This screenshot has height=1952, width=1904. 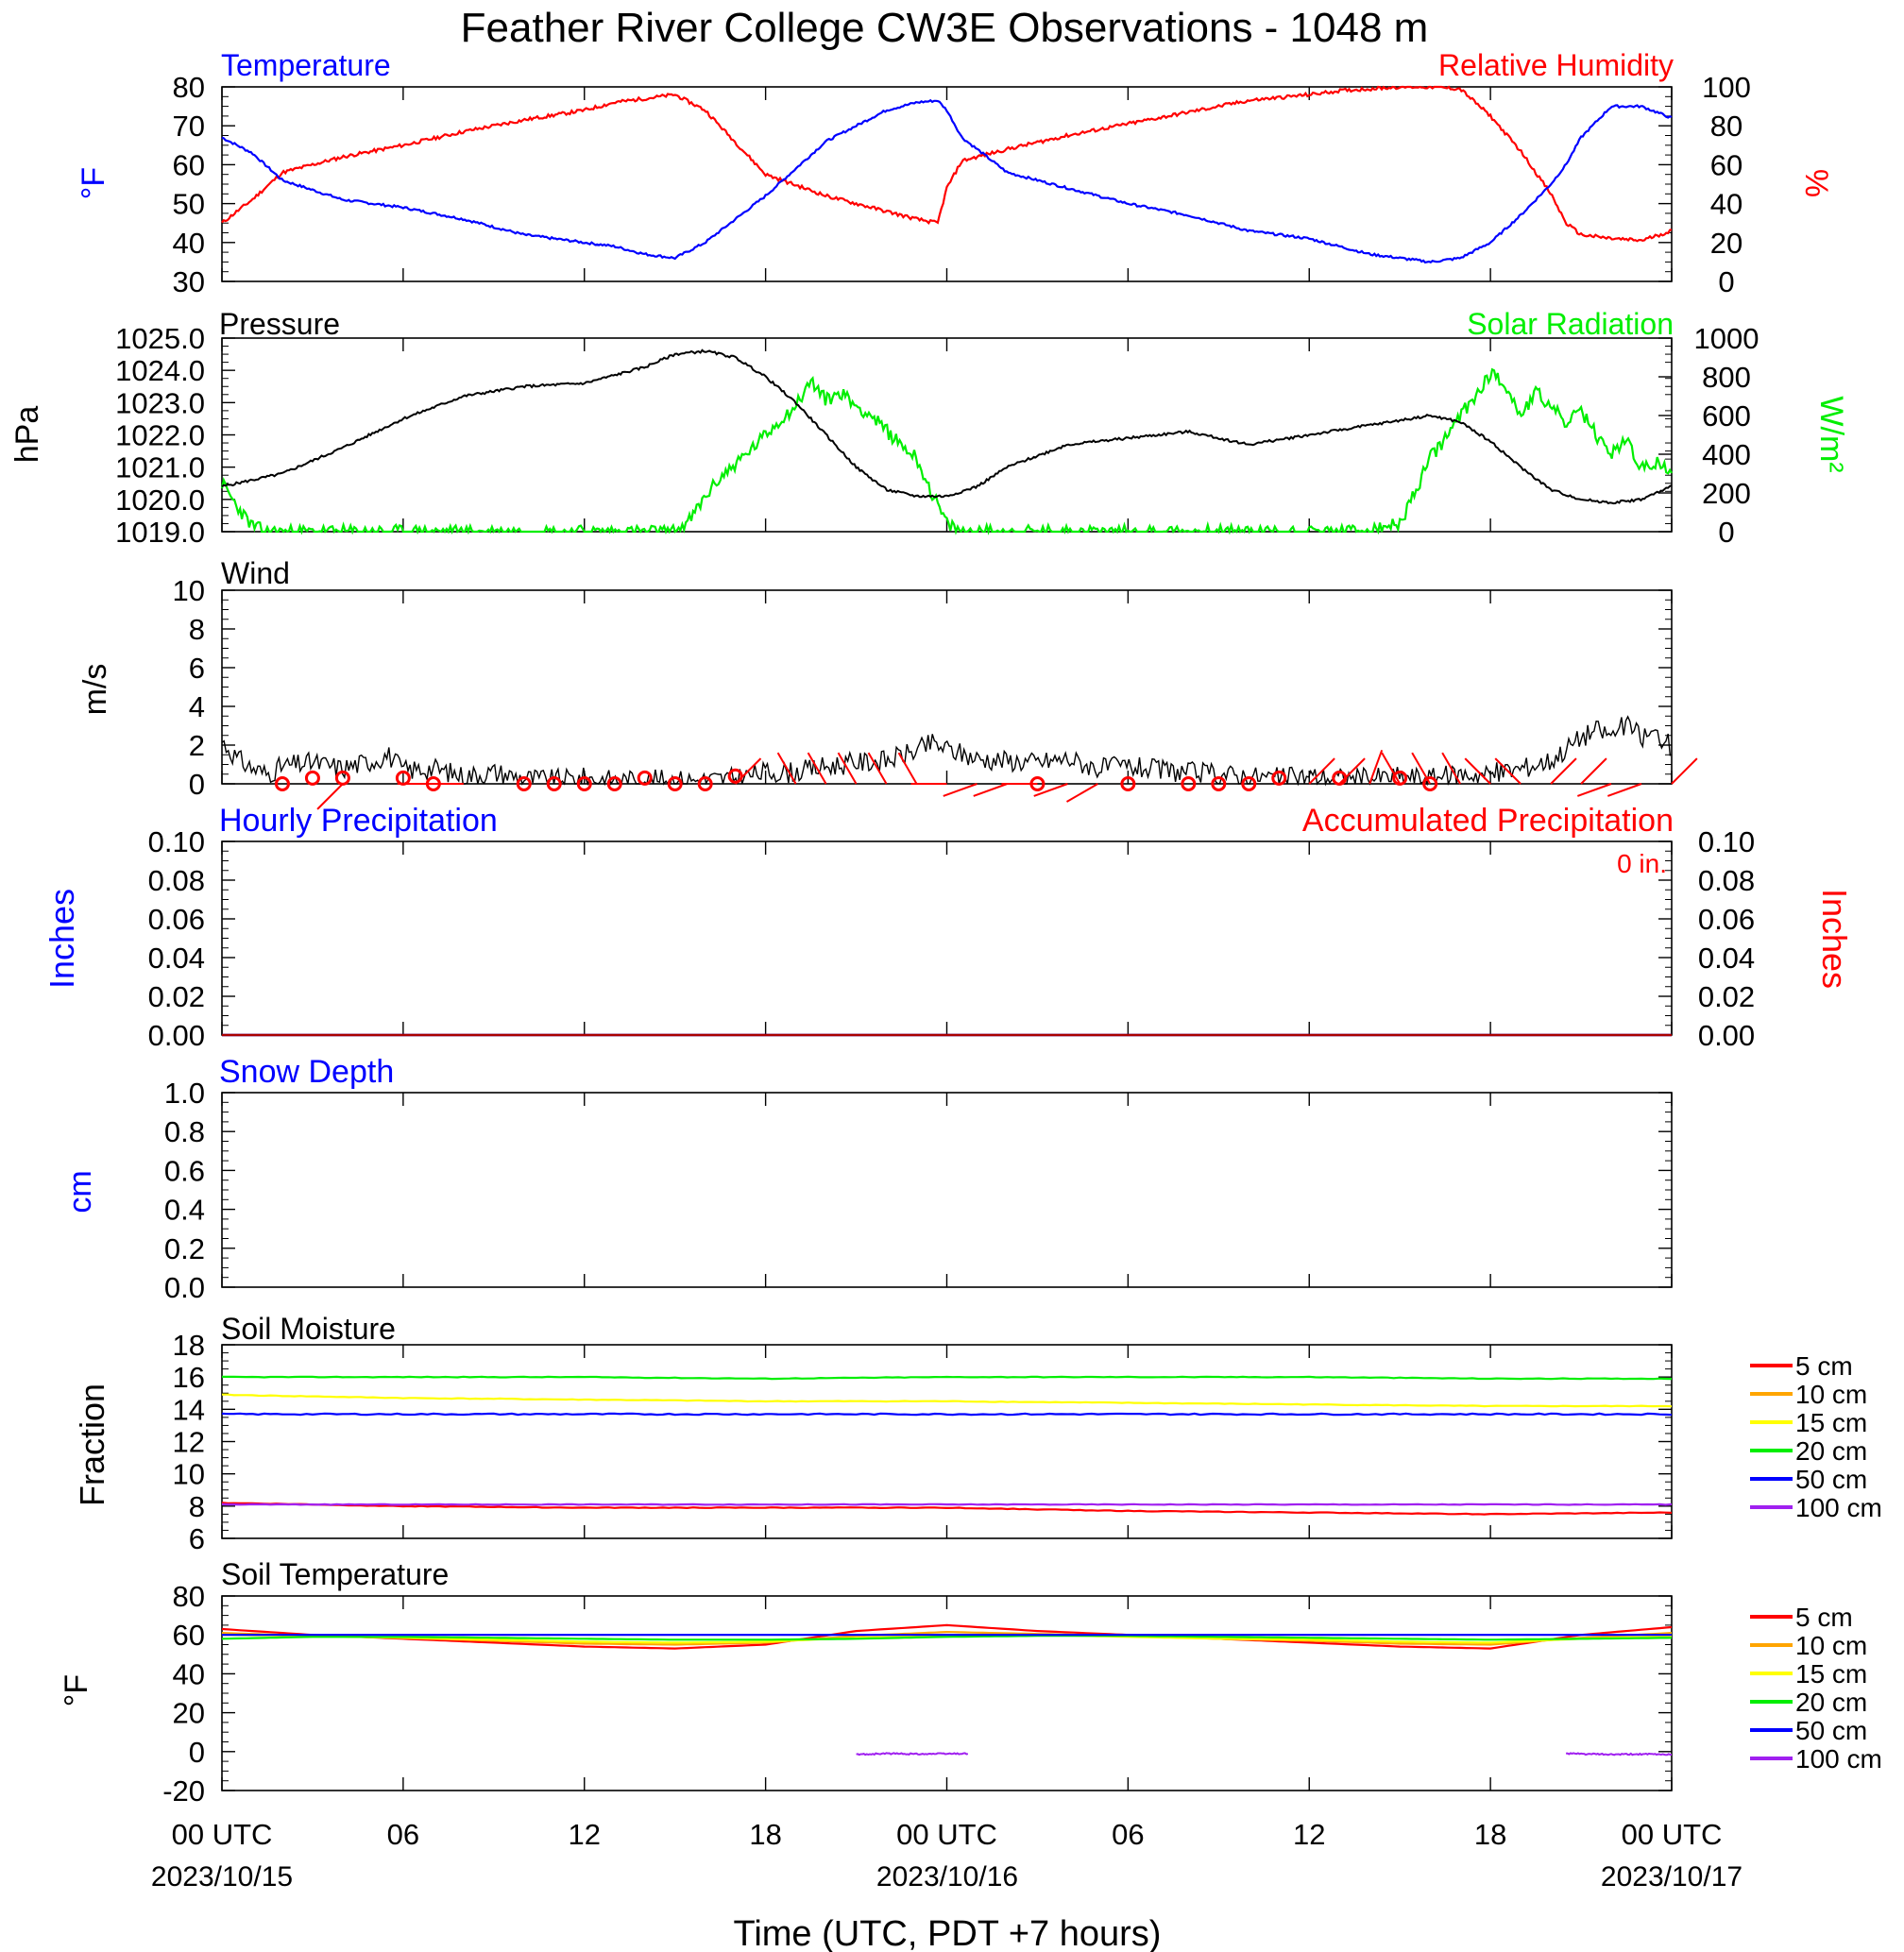 I want to click on y-tick-label: 0.8, so click(x=184, y=1131).